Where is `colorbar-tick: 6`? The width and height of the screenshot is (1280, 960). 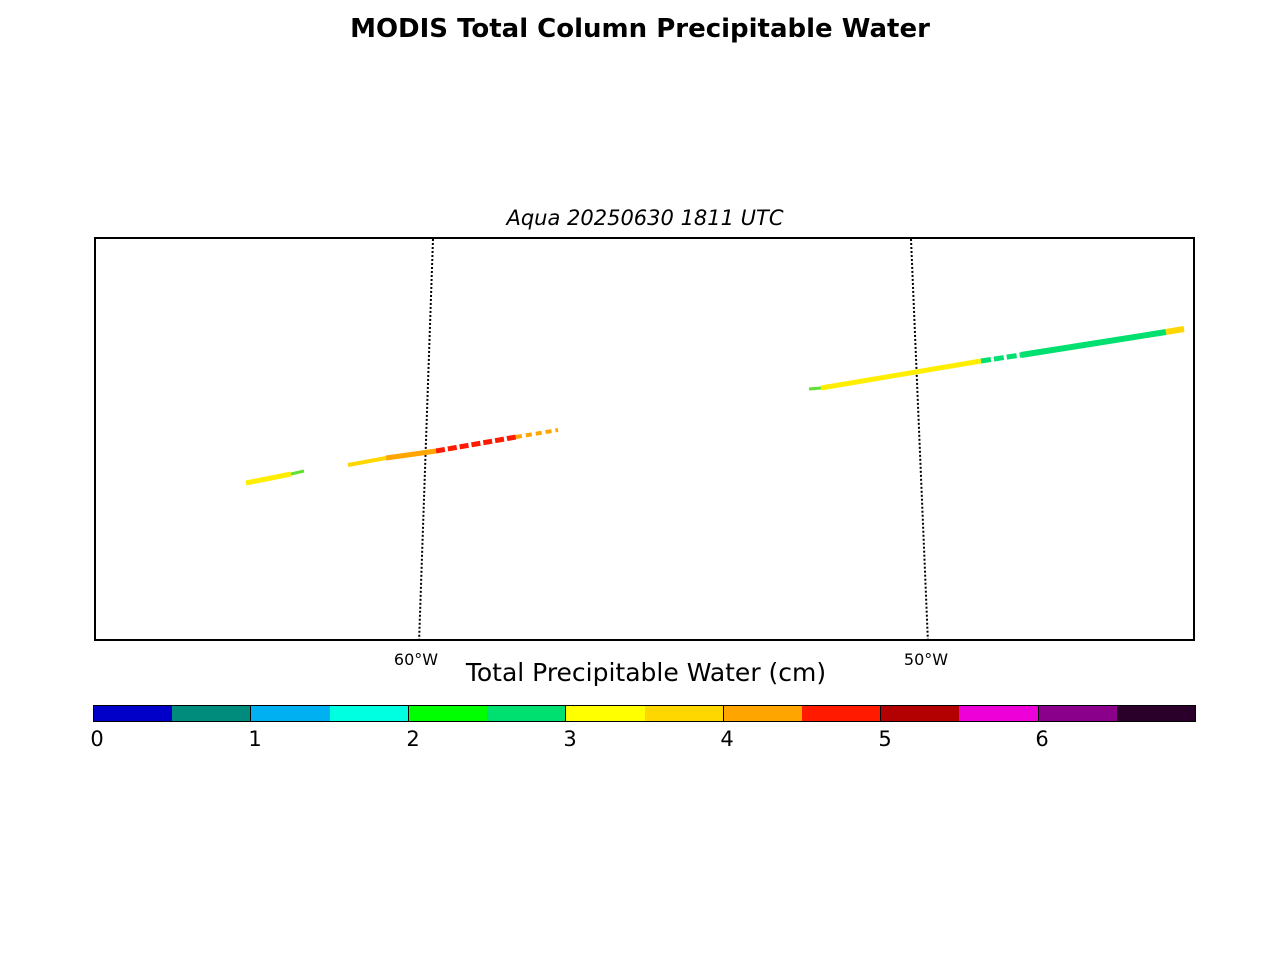 colorbar-tick: 6 is located at coordinates (1042, 739).